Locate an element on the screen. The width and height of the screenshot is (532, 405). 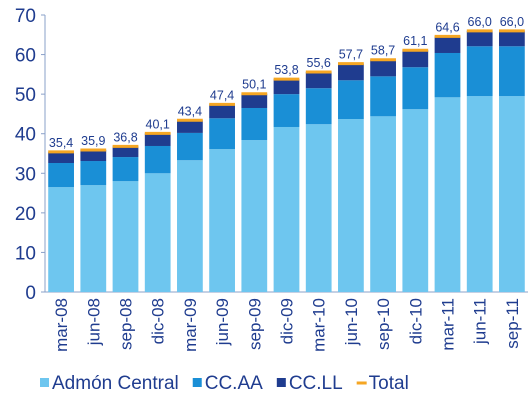
legend-label: Admón Central is located at coordinates (115, 383).